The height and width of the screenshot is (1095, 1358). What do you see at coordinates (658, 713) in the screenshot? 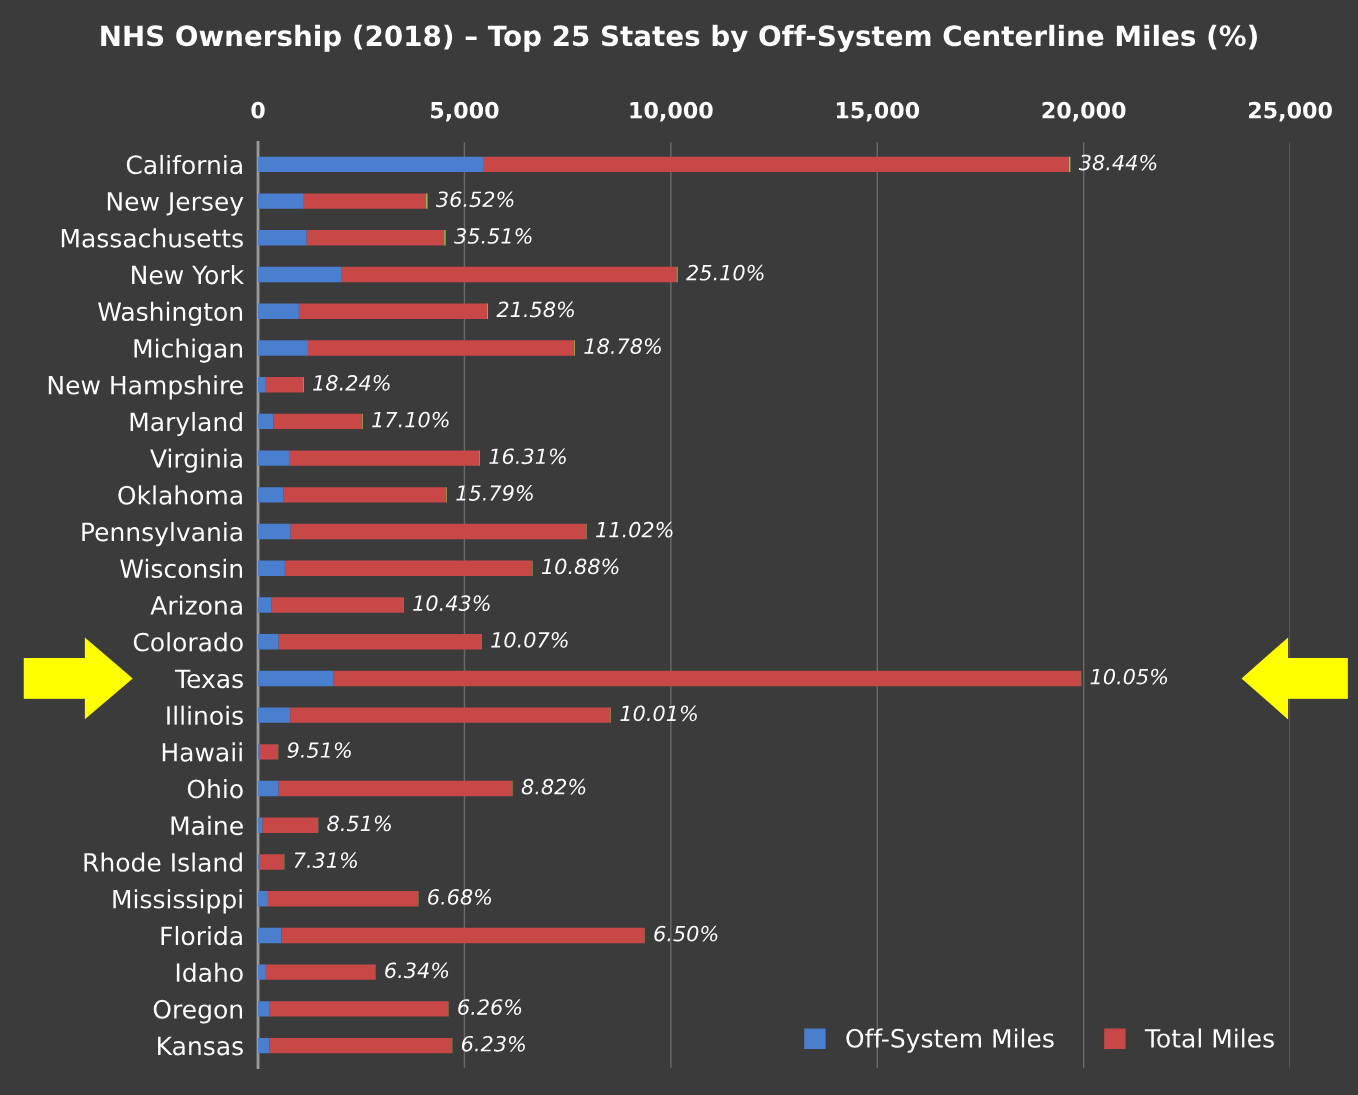
I see `data-label: 10.01%` at bounding box center [658, 713].